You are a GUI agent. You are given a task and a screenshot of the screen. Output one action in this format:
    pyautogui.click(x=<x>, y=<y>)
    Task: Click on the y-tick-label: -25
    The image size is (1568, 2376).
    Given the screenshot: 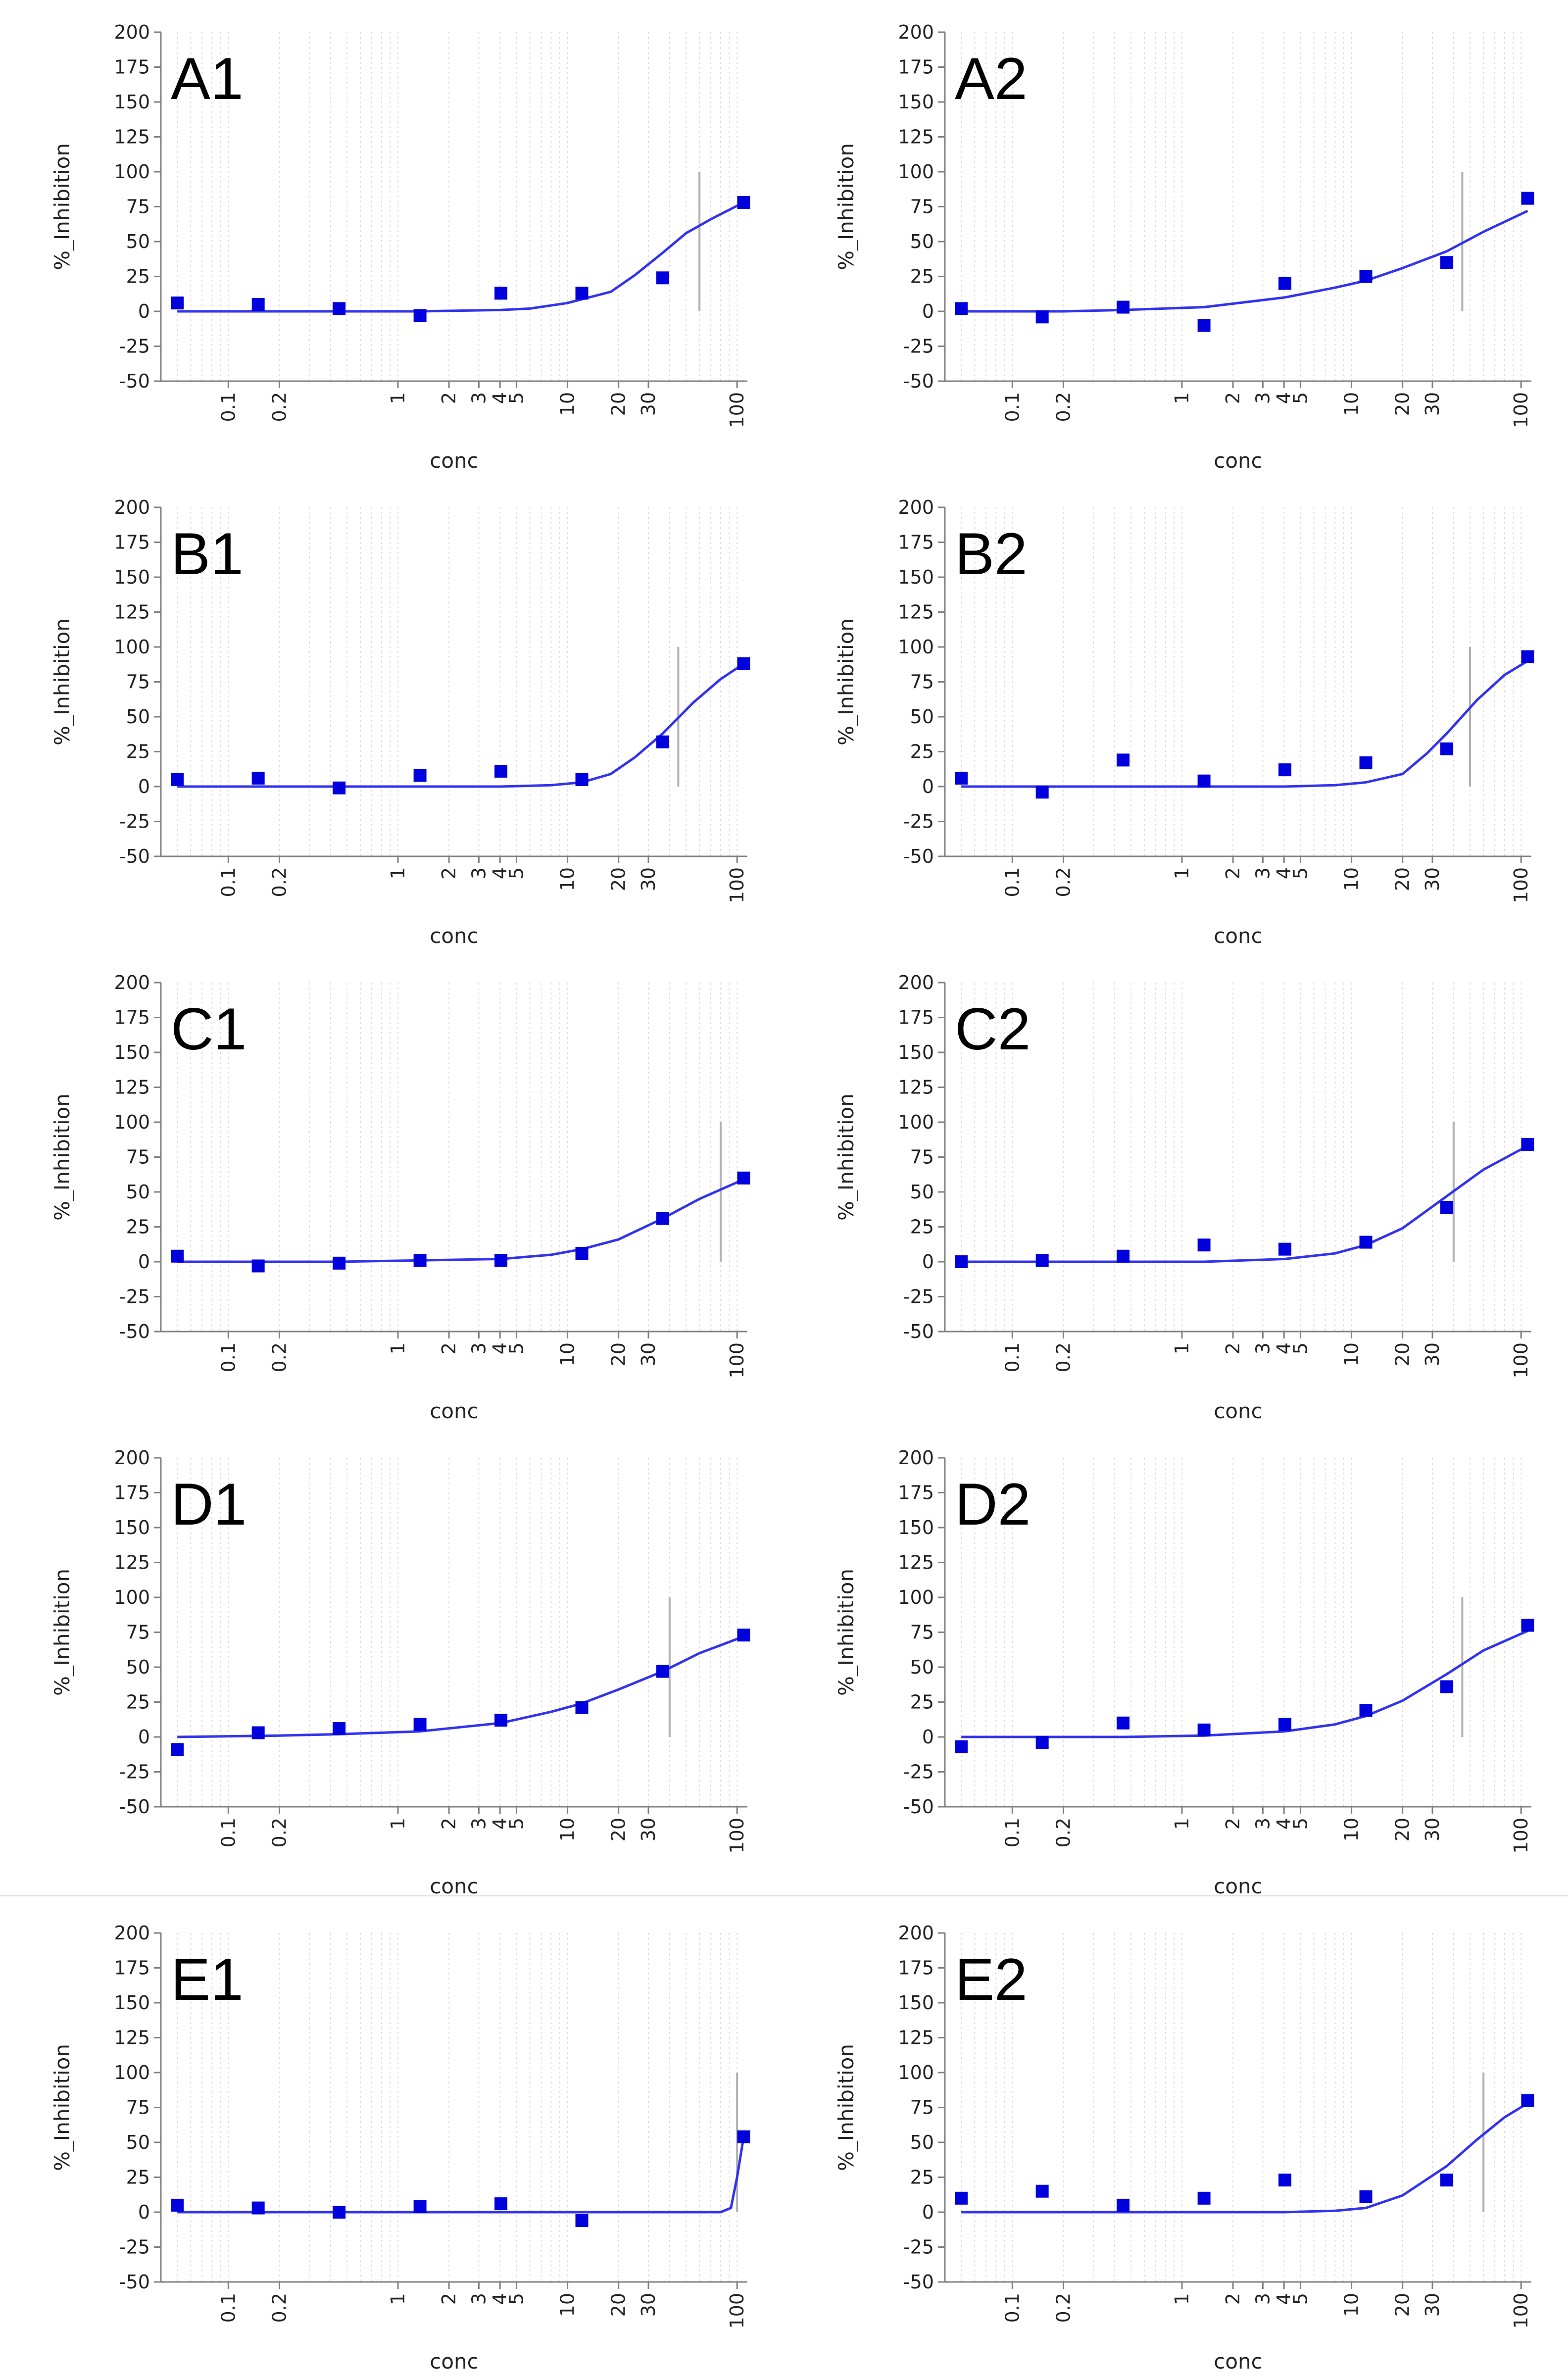 What is the action you would take?
    pyautogui.click(x=134, y=822)
    